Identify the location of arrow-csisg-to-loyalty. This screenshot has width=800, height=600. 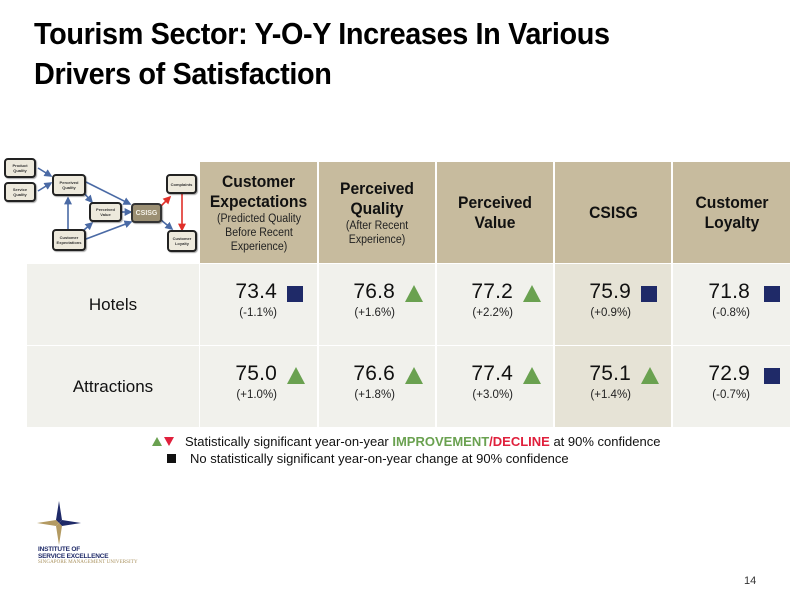
(167, 225).